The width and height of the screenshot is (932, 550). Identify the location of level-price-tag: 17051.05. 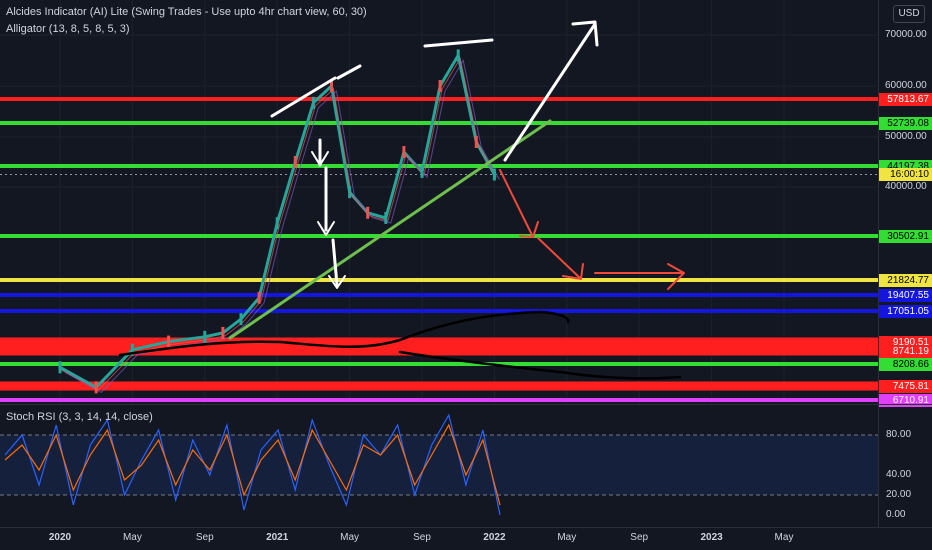
(905, 311).